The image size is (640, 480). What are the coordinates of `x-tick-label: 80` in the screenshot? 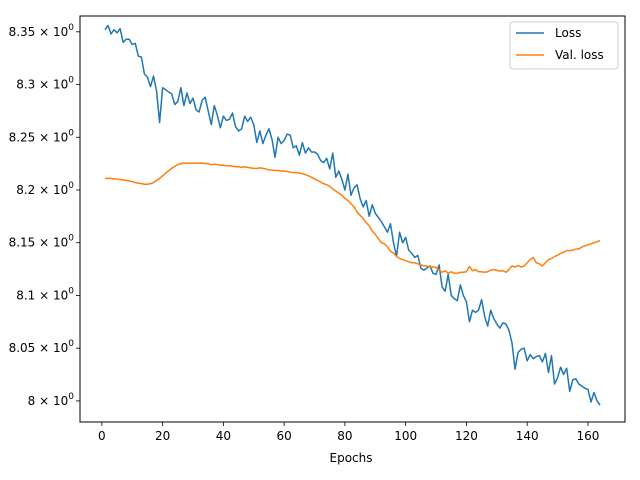 It's located at (344, 436).